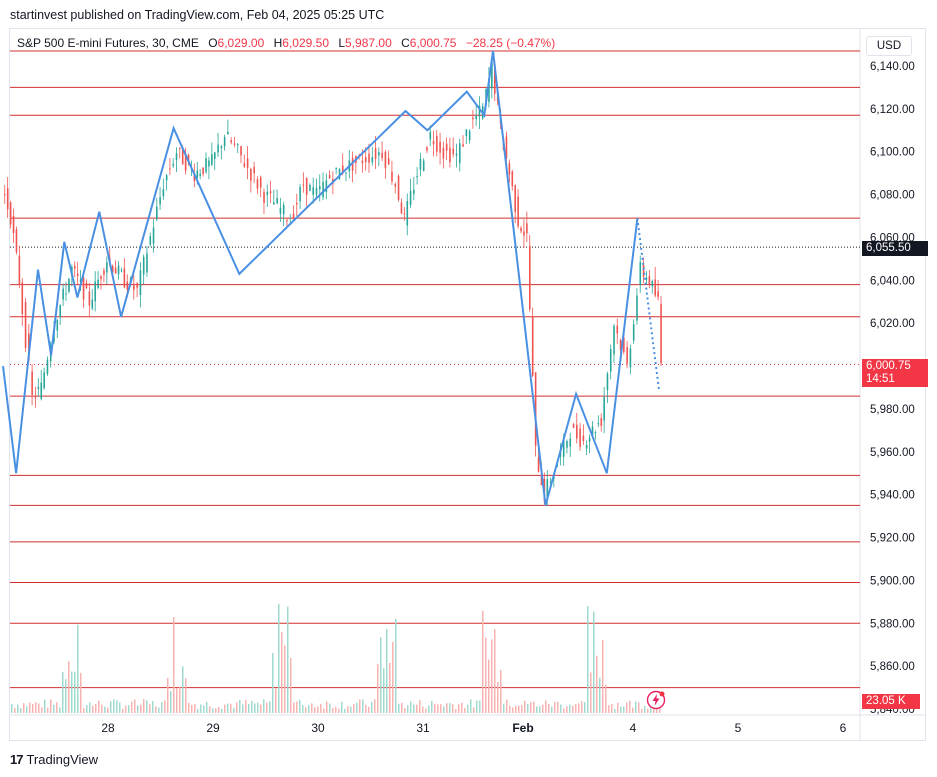 This screenshot has width=937, height=777. I want to click on low-label: L, so click(342, 43).